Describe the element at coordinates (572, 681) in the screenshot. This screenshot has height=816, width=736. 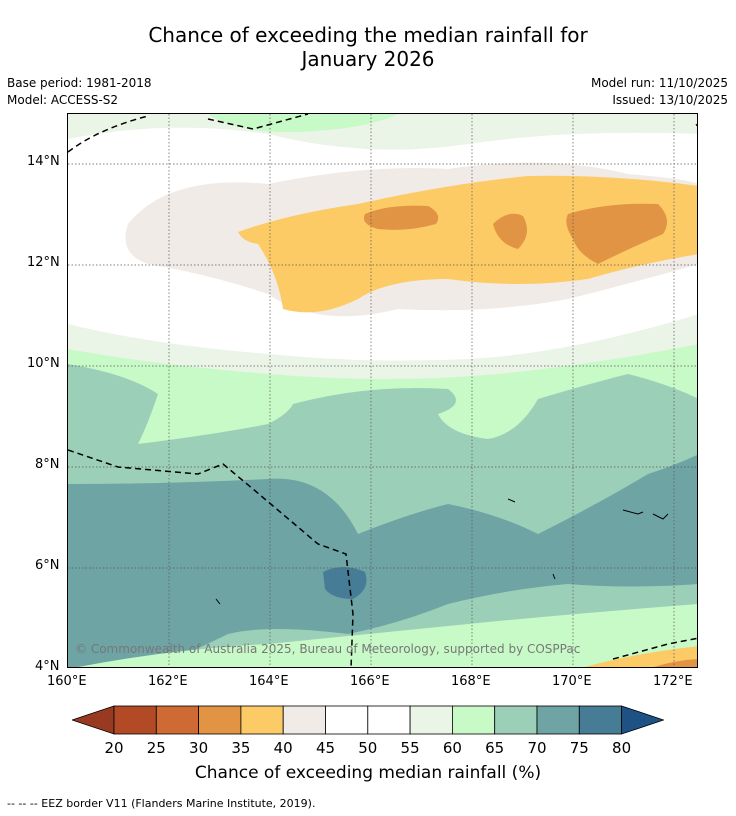
I see `lon-tick: 170°E` at that location.